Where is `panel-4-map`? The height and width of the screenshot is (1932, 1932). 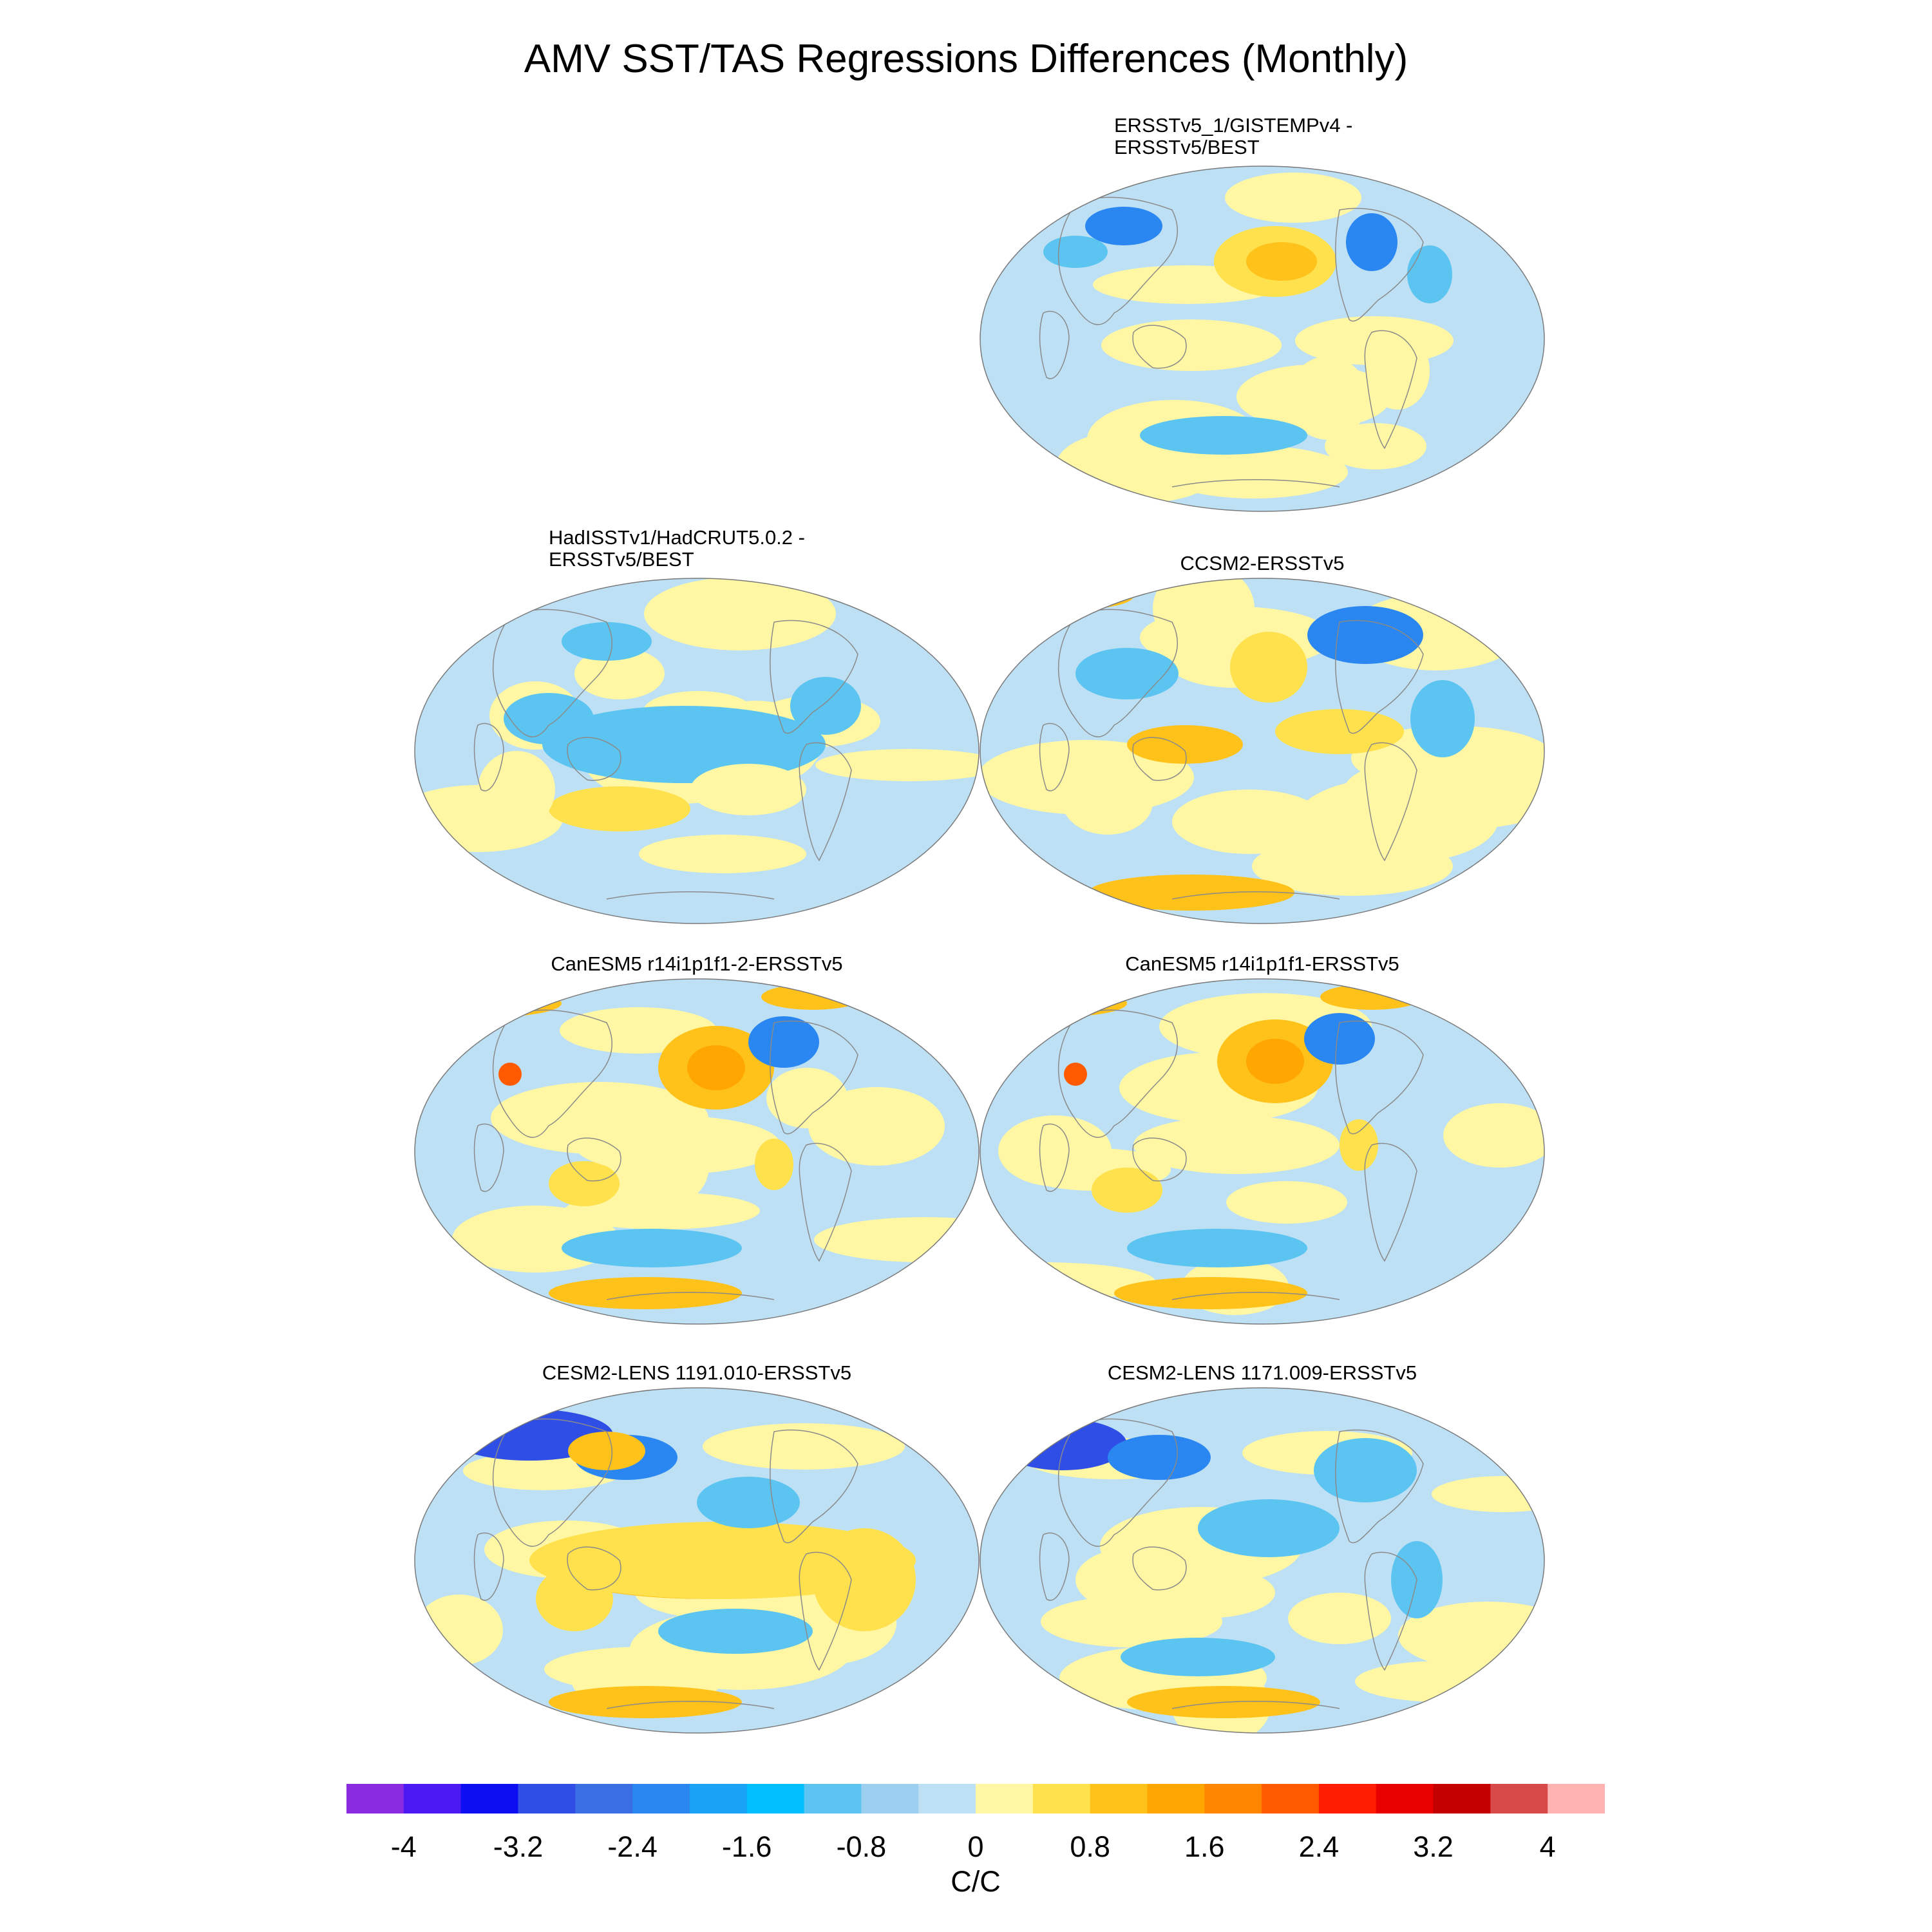 panel-4-map is located at coordinates (697, 1151).